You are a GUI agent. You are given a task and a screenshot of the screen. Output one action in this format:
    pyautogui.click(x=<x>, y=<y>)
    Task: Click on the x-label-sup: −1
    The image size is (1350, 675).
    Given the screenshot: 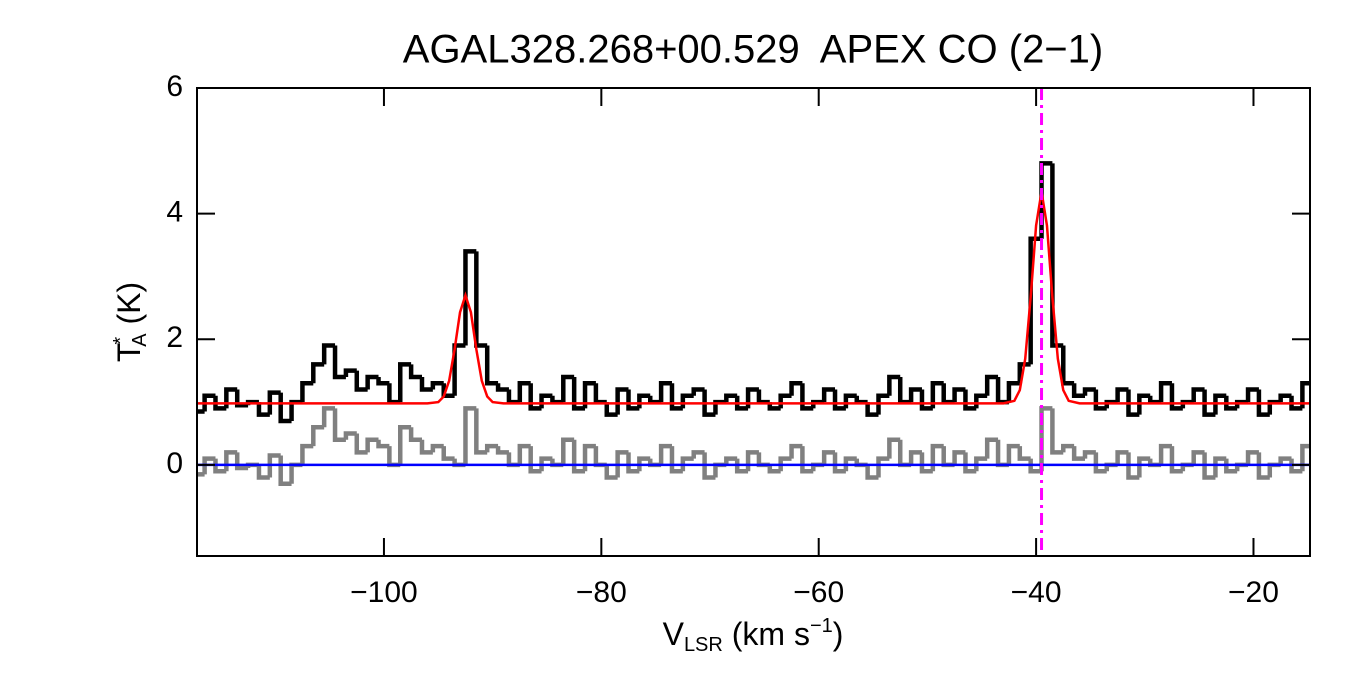 What is the action you would take?
    pyautogui.click(x=821, y=626)
    